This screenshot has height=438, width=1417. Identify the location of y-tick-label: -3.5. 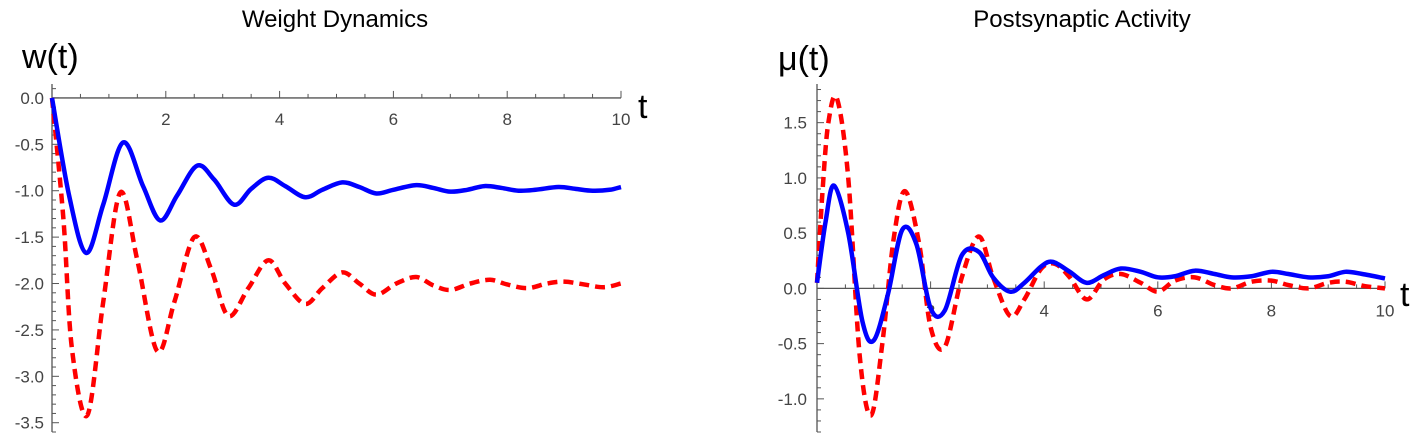
(29, 423).